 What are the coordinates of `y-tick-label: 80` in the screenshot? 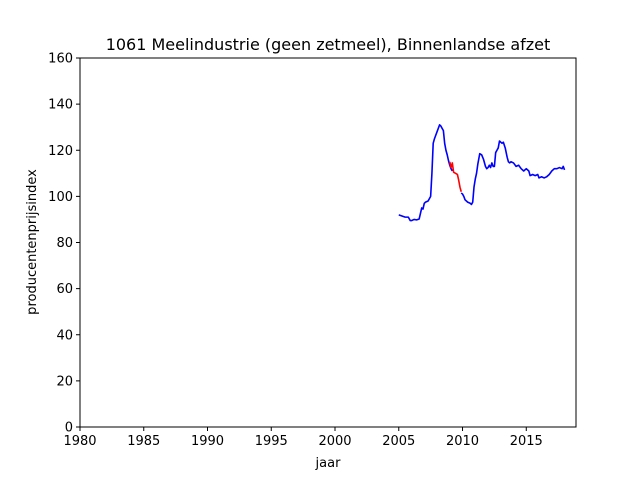 It's located at (64, 243).